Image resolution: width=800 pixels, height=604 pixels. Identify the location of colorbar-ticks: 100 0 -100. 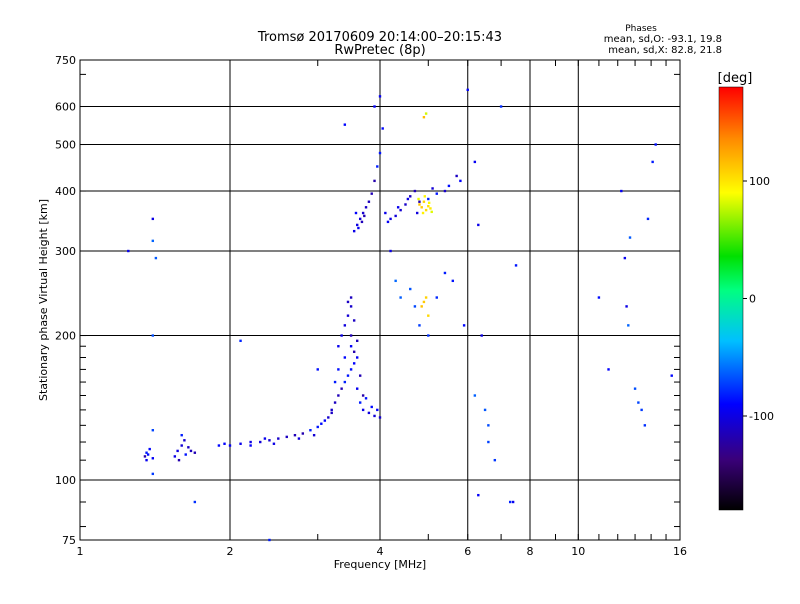
(758, 299).